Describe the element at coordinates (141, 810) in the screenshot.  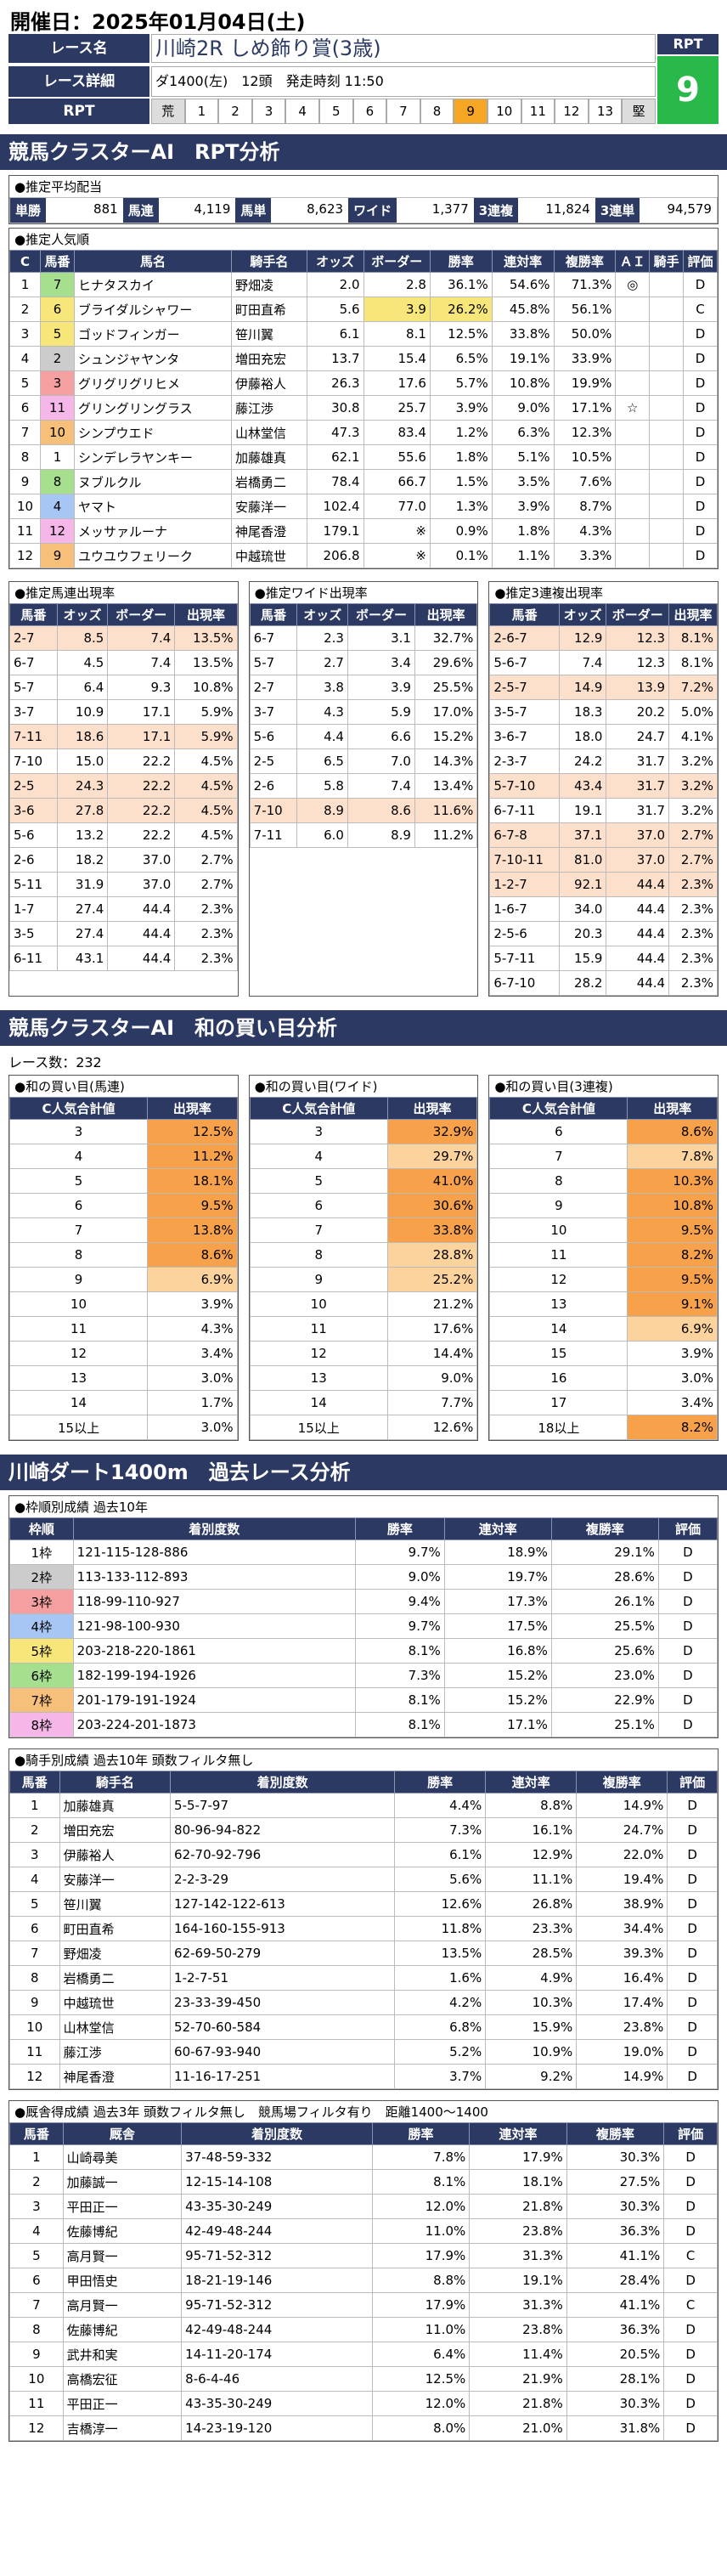
I see `table-cell: 22.2` at that location.